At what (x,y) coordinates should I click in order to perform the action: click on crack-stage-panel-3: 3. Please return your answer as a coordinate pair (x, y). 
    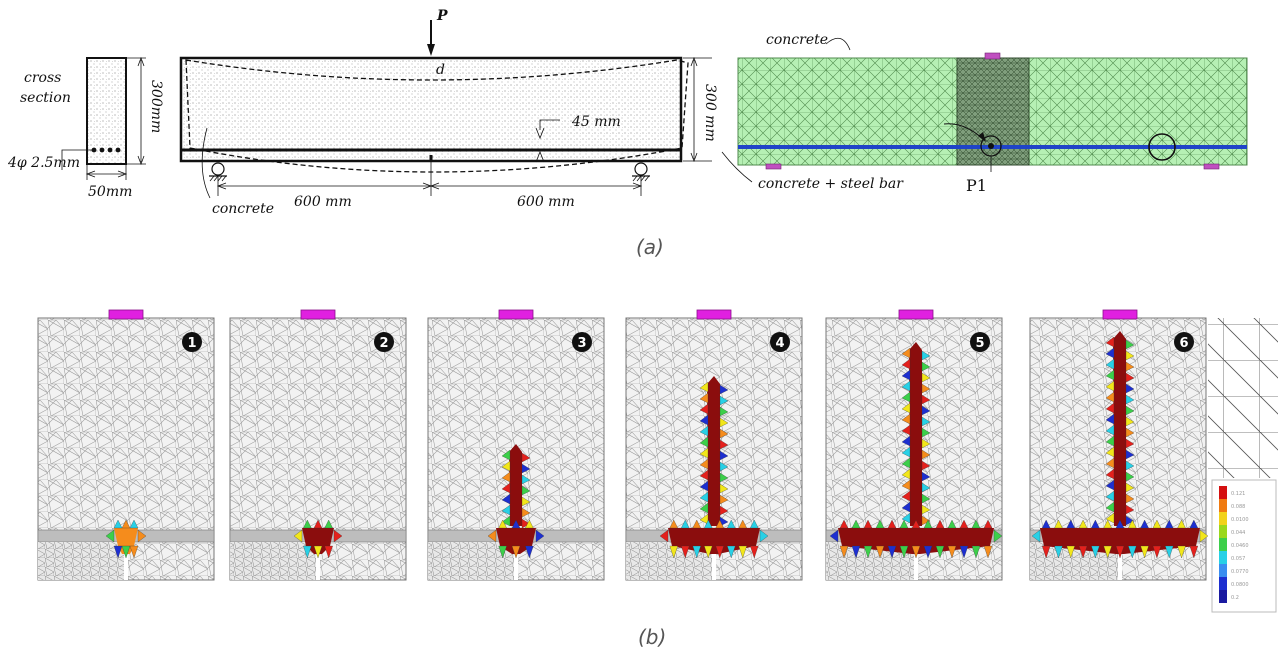
    Looking at the image, I should click on (516, 445).